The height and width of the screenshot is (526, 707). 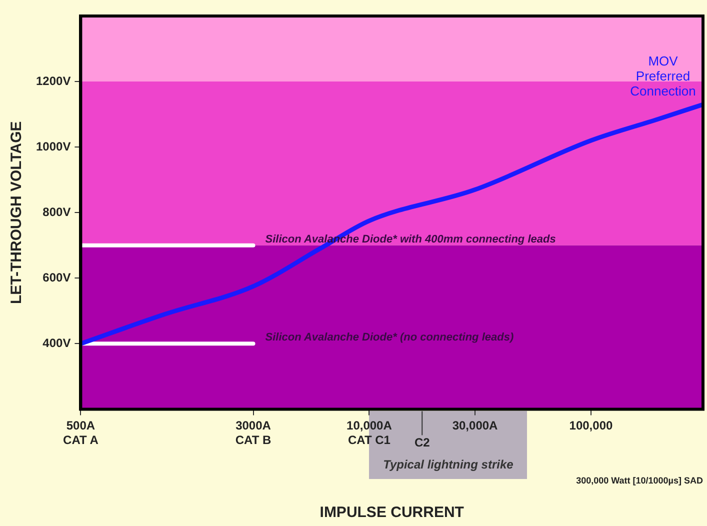 What do you see at coordinates (591, 425) in the screenshot?
I see `x-tick-label: 100,000` at bounding box center [591, 425].